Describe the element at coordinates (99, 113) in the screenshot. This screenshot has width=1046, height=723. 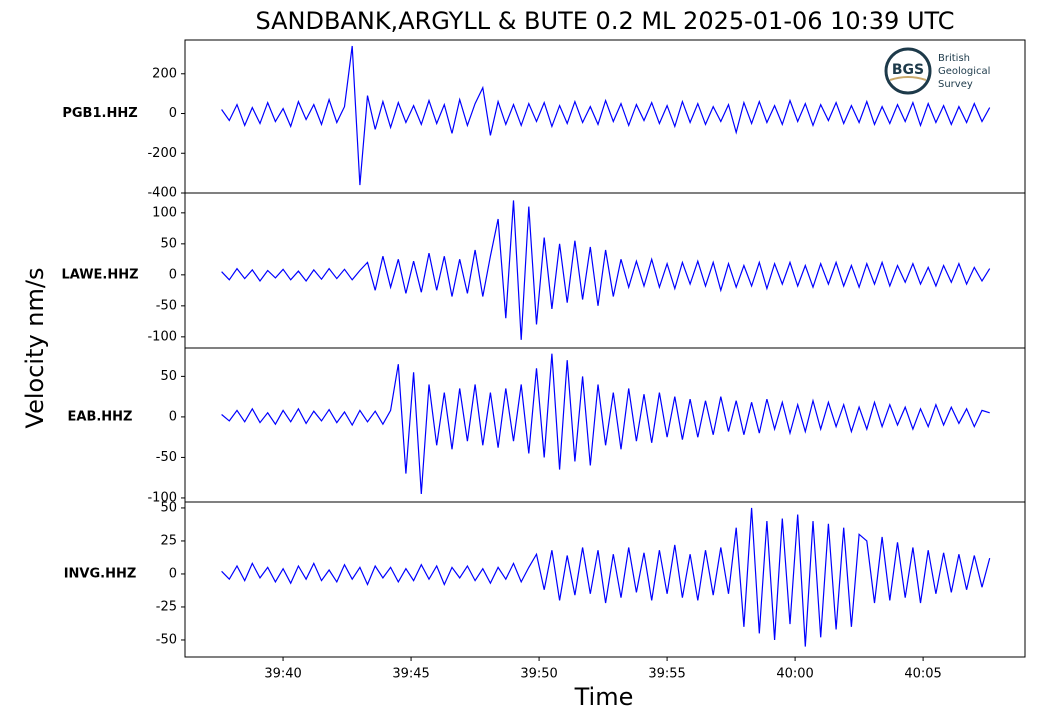
I see `station-label: PGB1.HHZ` at that location.